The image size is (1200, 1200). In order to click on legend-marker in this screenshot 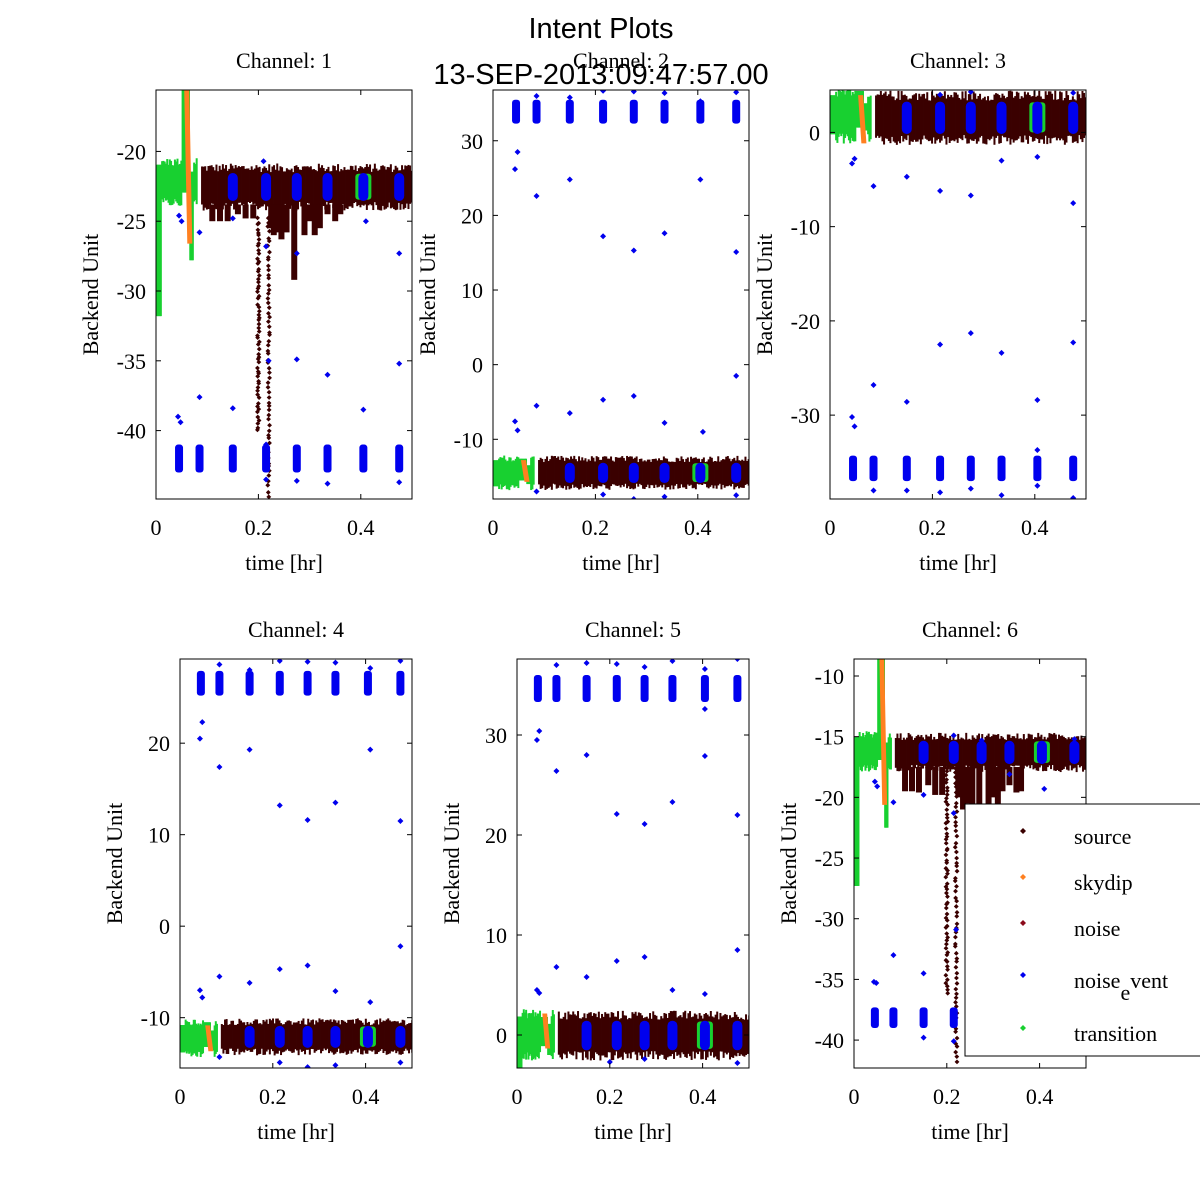, I will do `click(1023, 923)`.